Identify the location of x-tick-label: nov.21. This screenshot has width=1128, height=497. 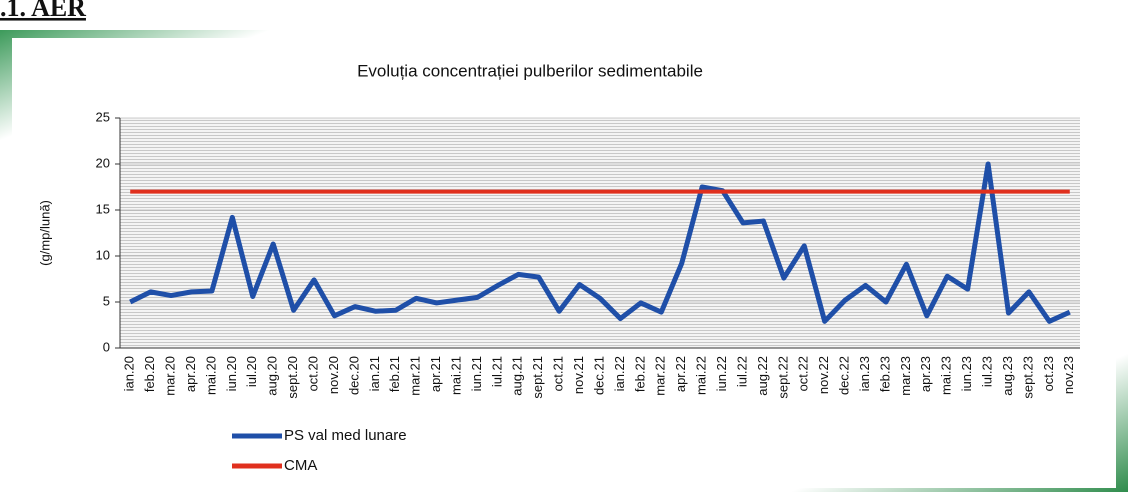
(578, 375).